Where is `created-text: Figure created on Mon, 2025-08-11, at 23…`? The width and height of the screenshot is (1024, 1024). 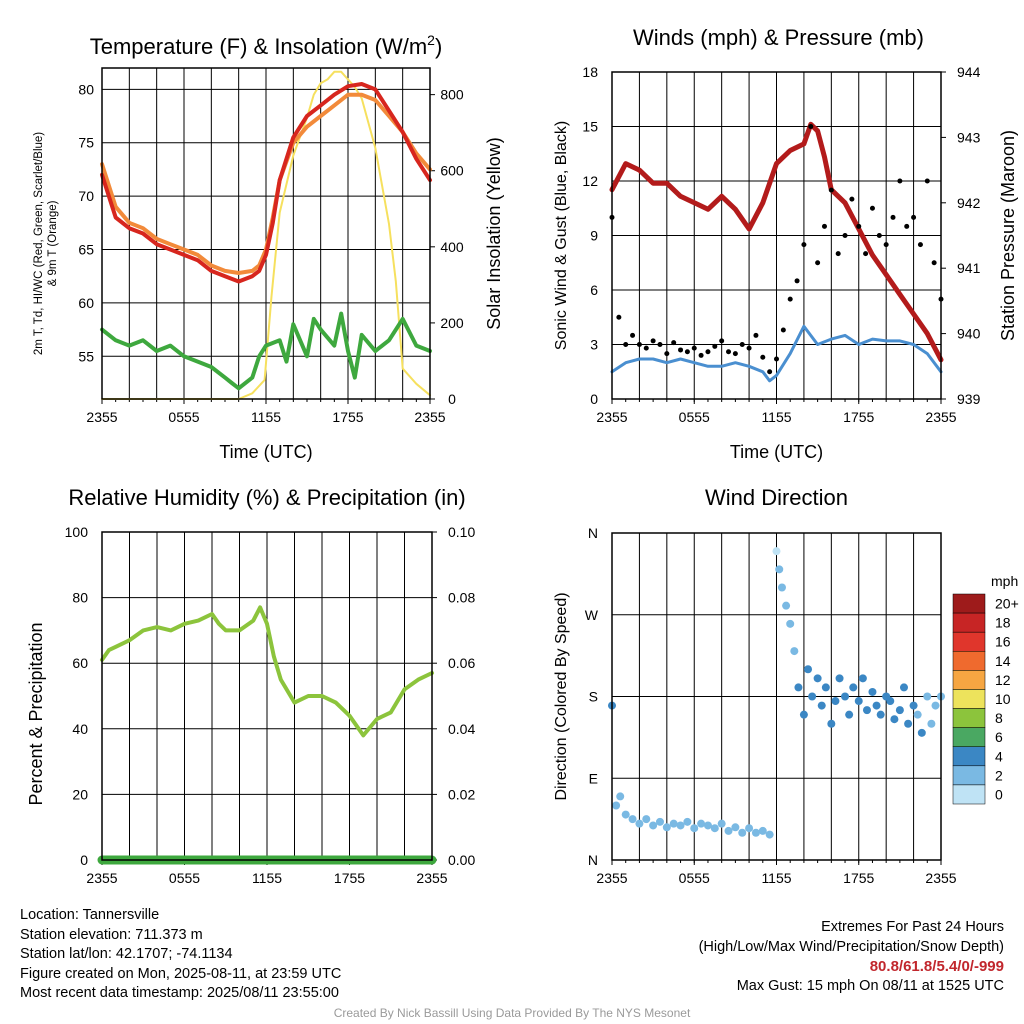 created-text: Figure created on Mon, 2025-08-11, at 23… is located at coordinates (181, 973).